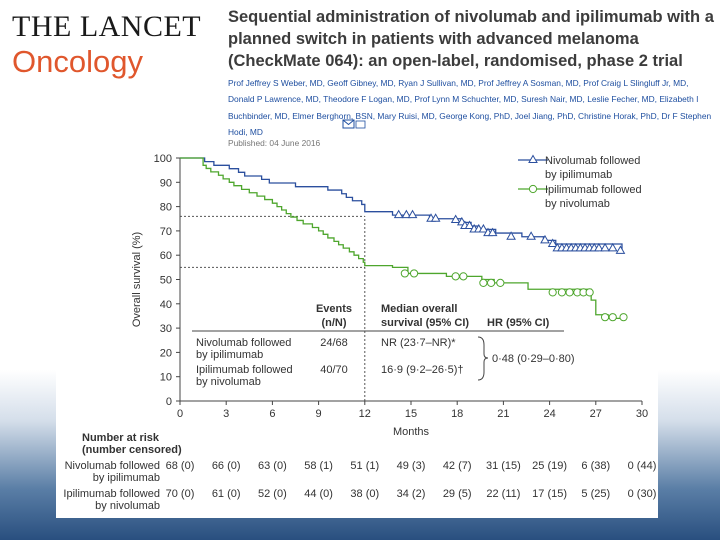 This screenshot has height=540, width=720. Describe the element at coordinates (503, 466) in the screenshot. I see `risk-count: 31 (15)` at that location.